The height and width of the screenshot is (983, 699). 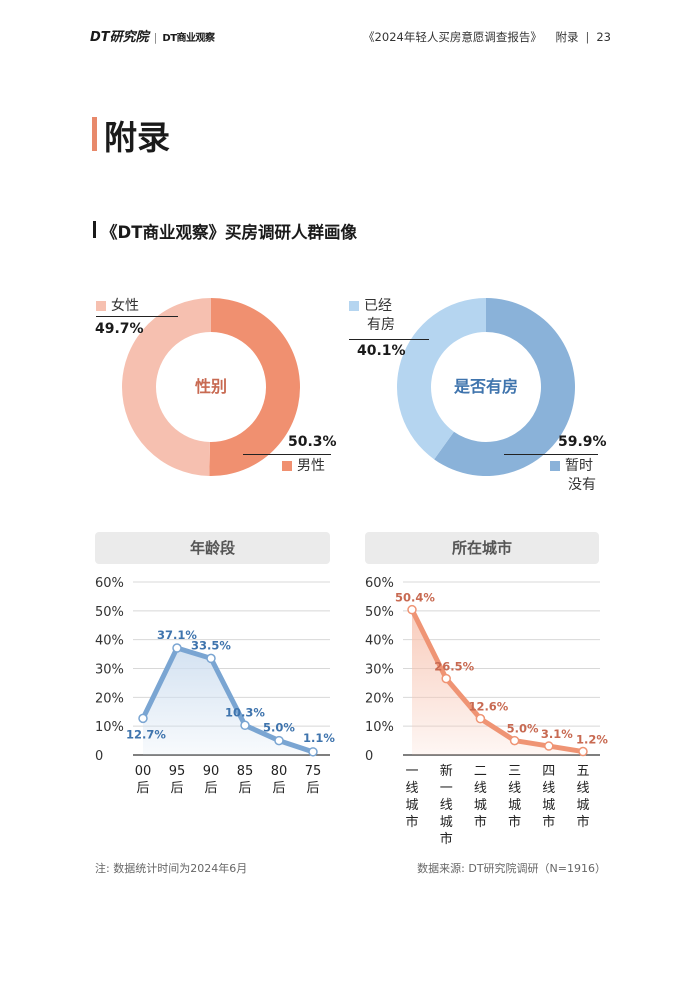 I want to click on not-owned-percent: 59.9%, so click(x=582, y=442).